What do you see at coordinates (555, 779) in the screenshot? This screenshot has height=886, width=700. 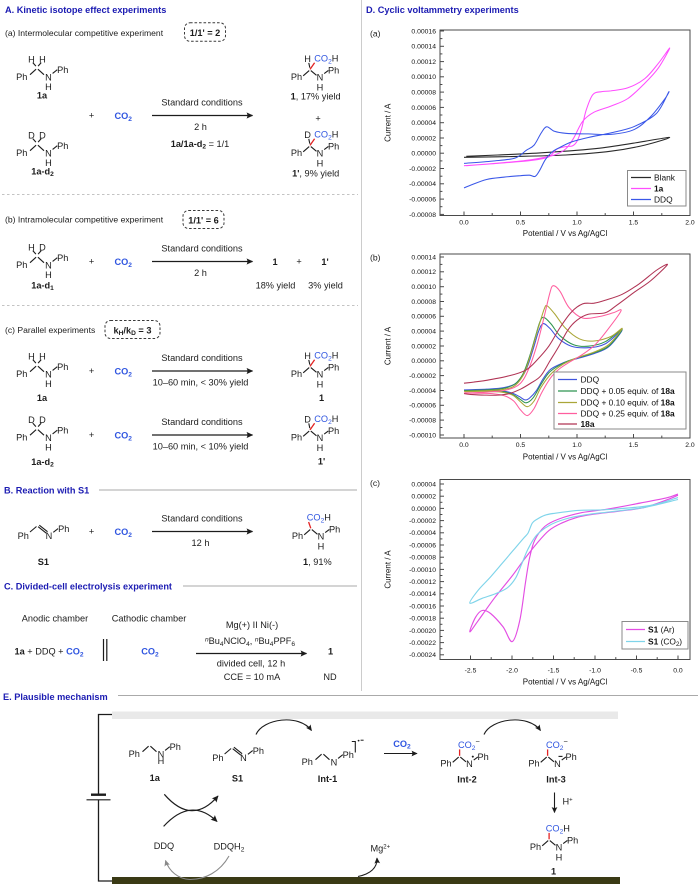 I see `svg-text: Int-3` at bounding box center [555, 779].